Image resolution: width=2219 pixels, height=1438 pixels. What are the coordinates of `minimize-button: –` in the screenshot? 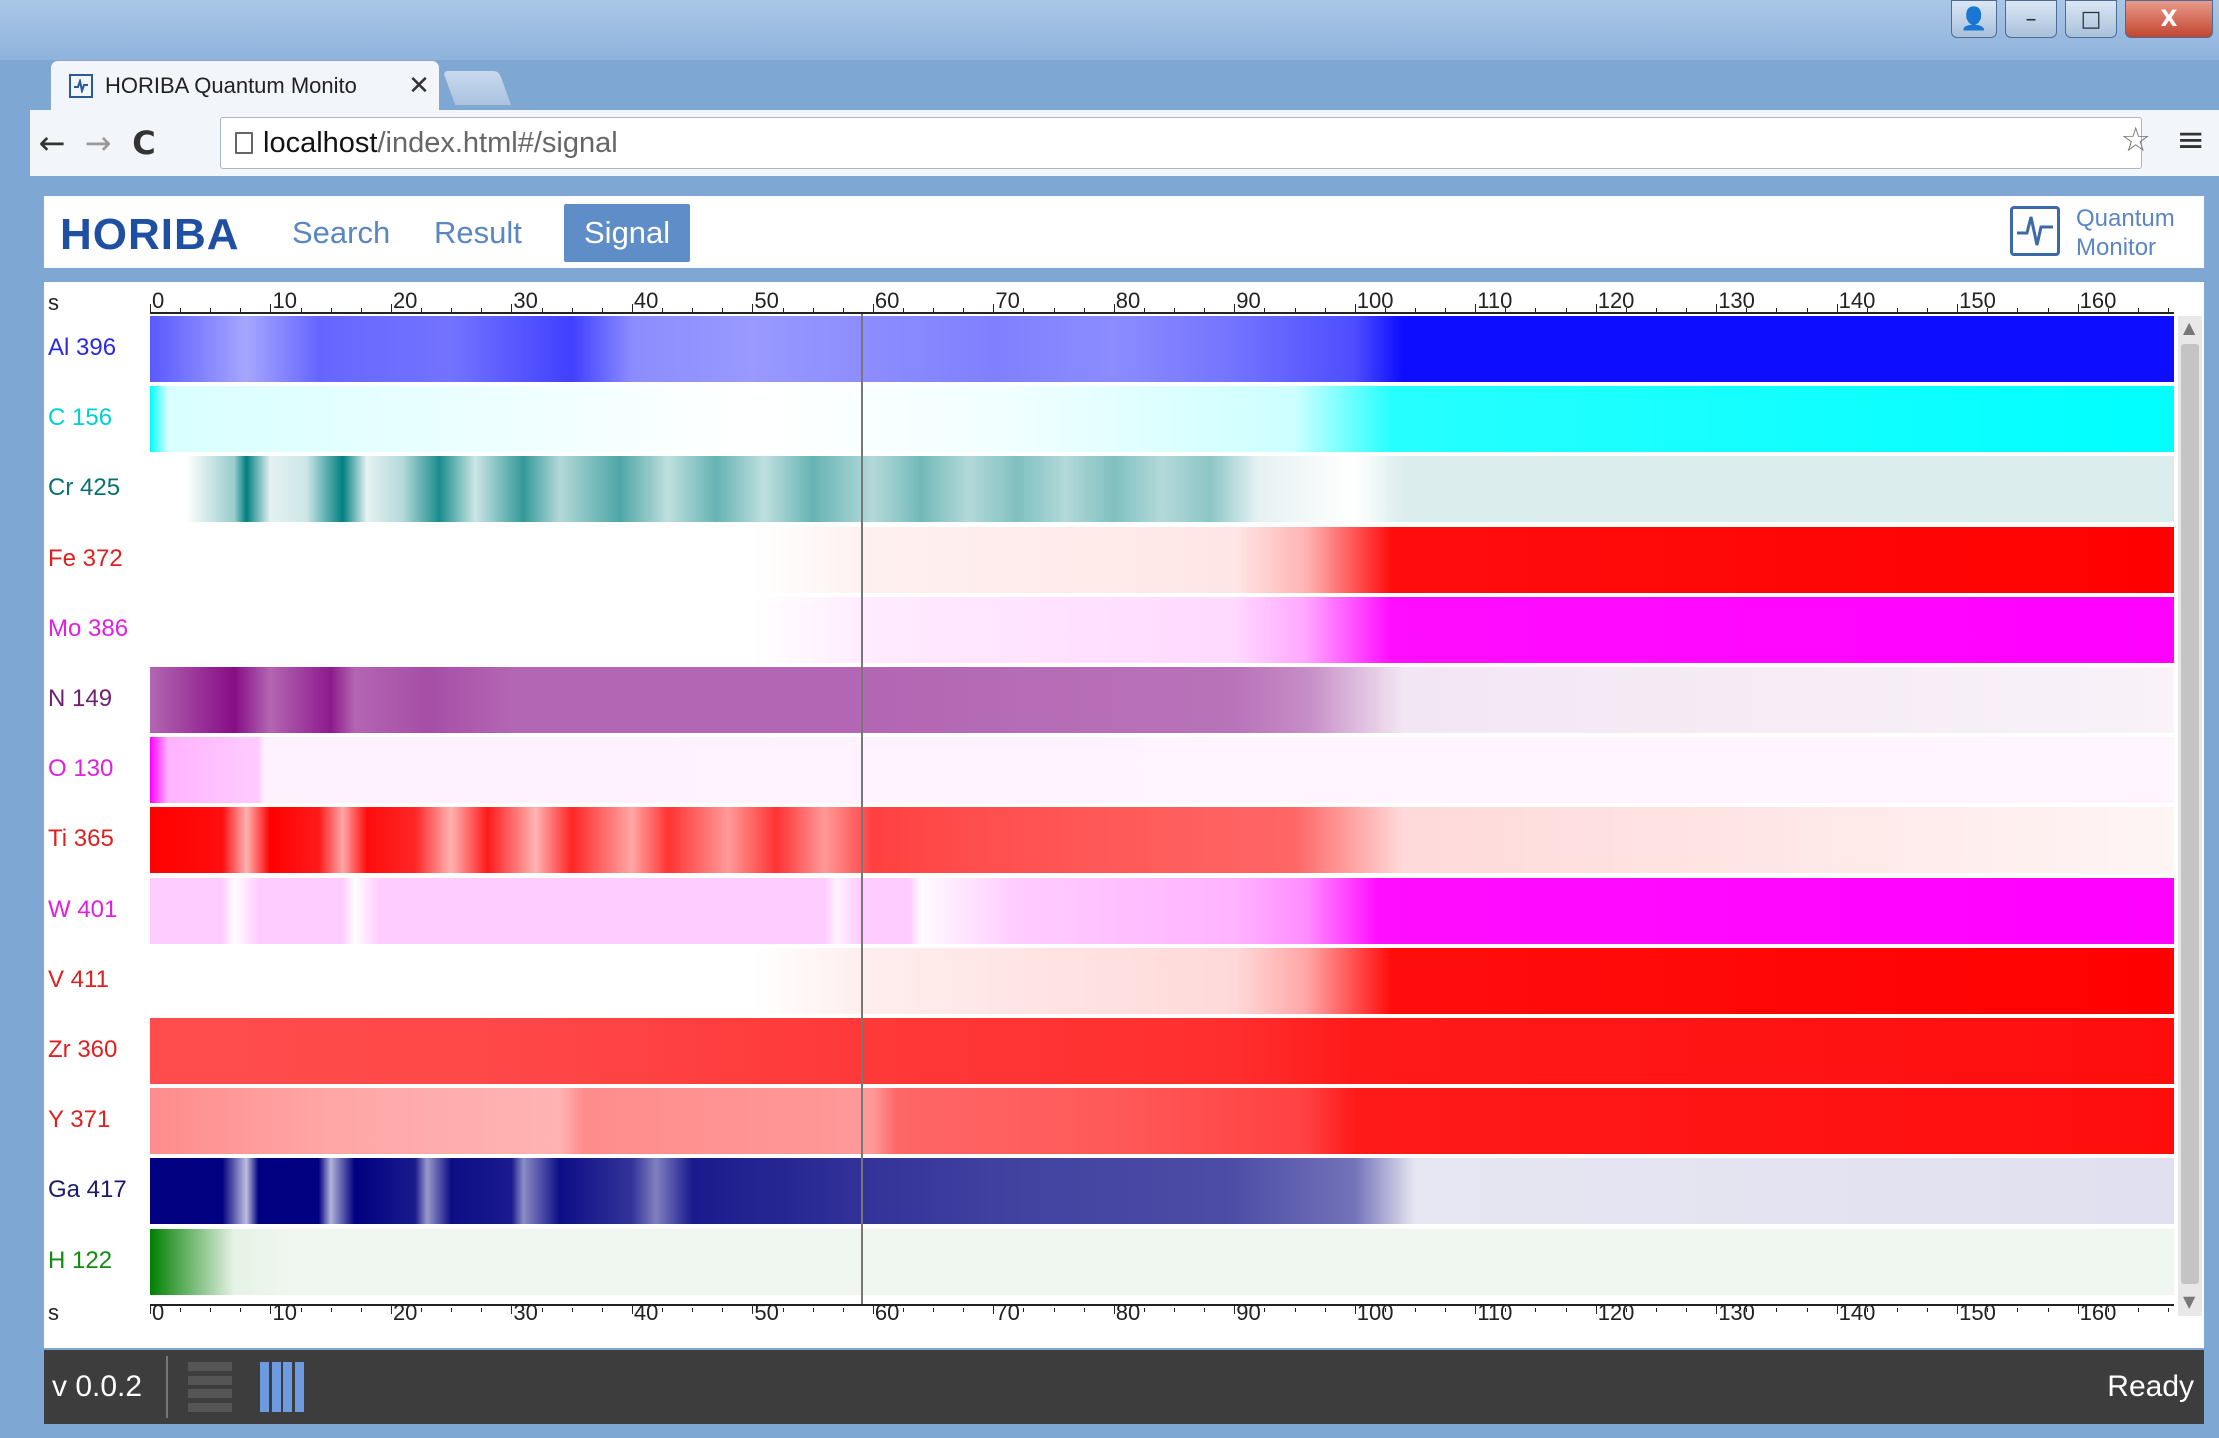 It's located at (2031, 19).